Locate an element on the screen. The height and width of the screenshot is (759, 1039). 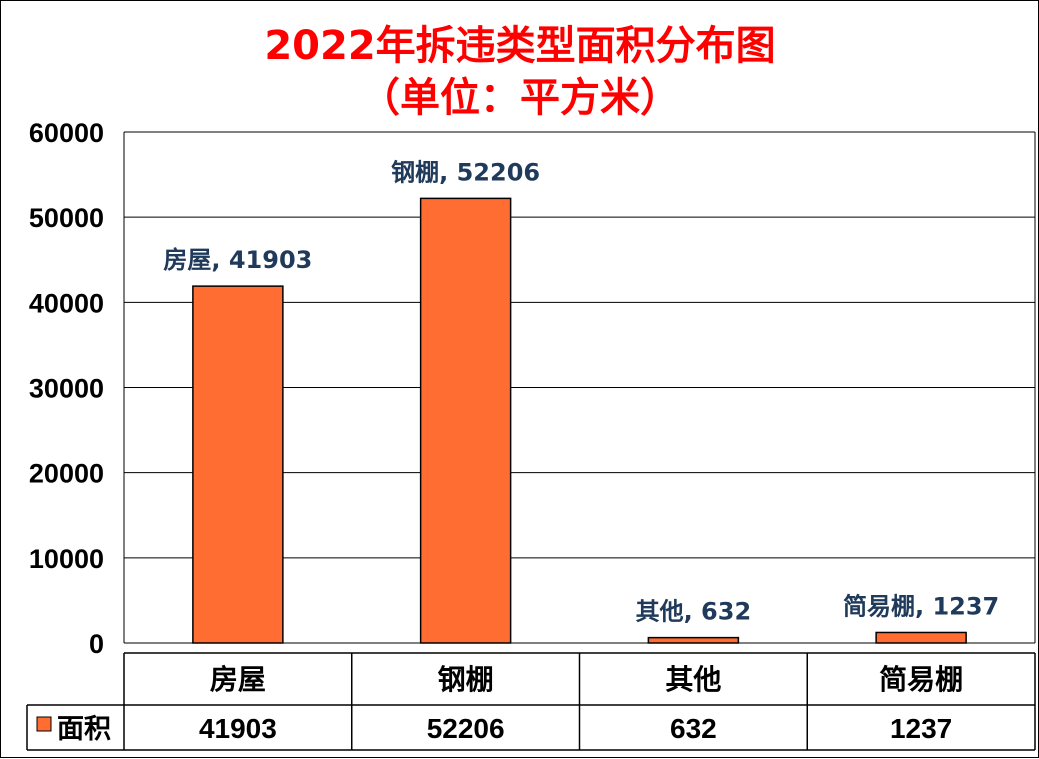
data-label: 钢棚, 52206 is located at coordinates (465, 172).